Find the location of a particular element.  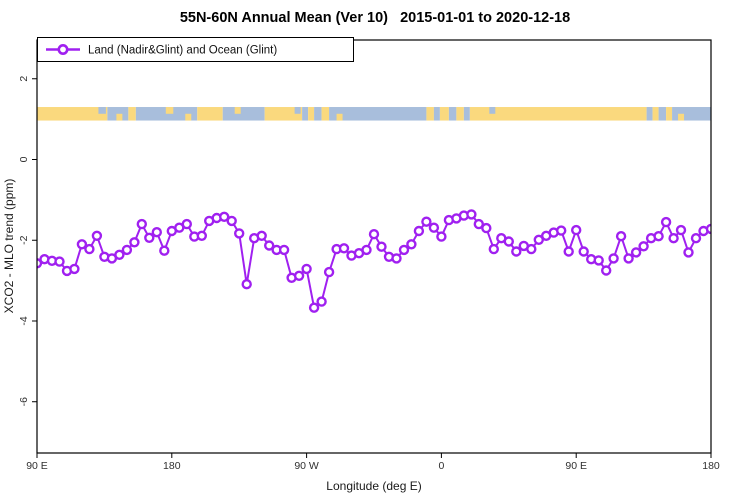

legend-box is located at coordinates (195, 49).